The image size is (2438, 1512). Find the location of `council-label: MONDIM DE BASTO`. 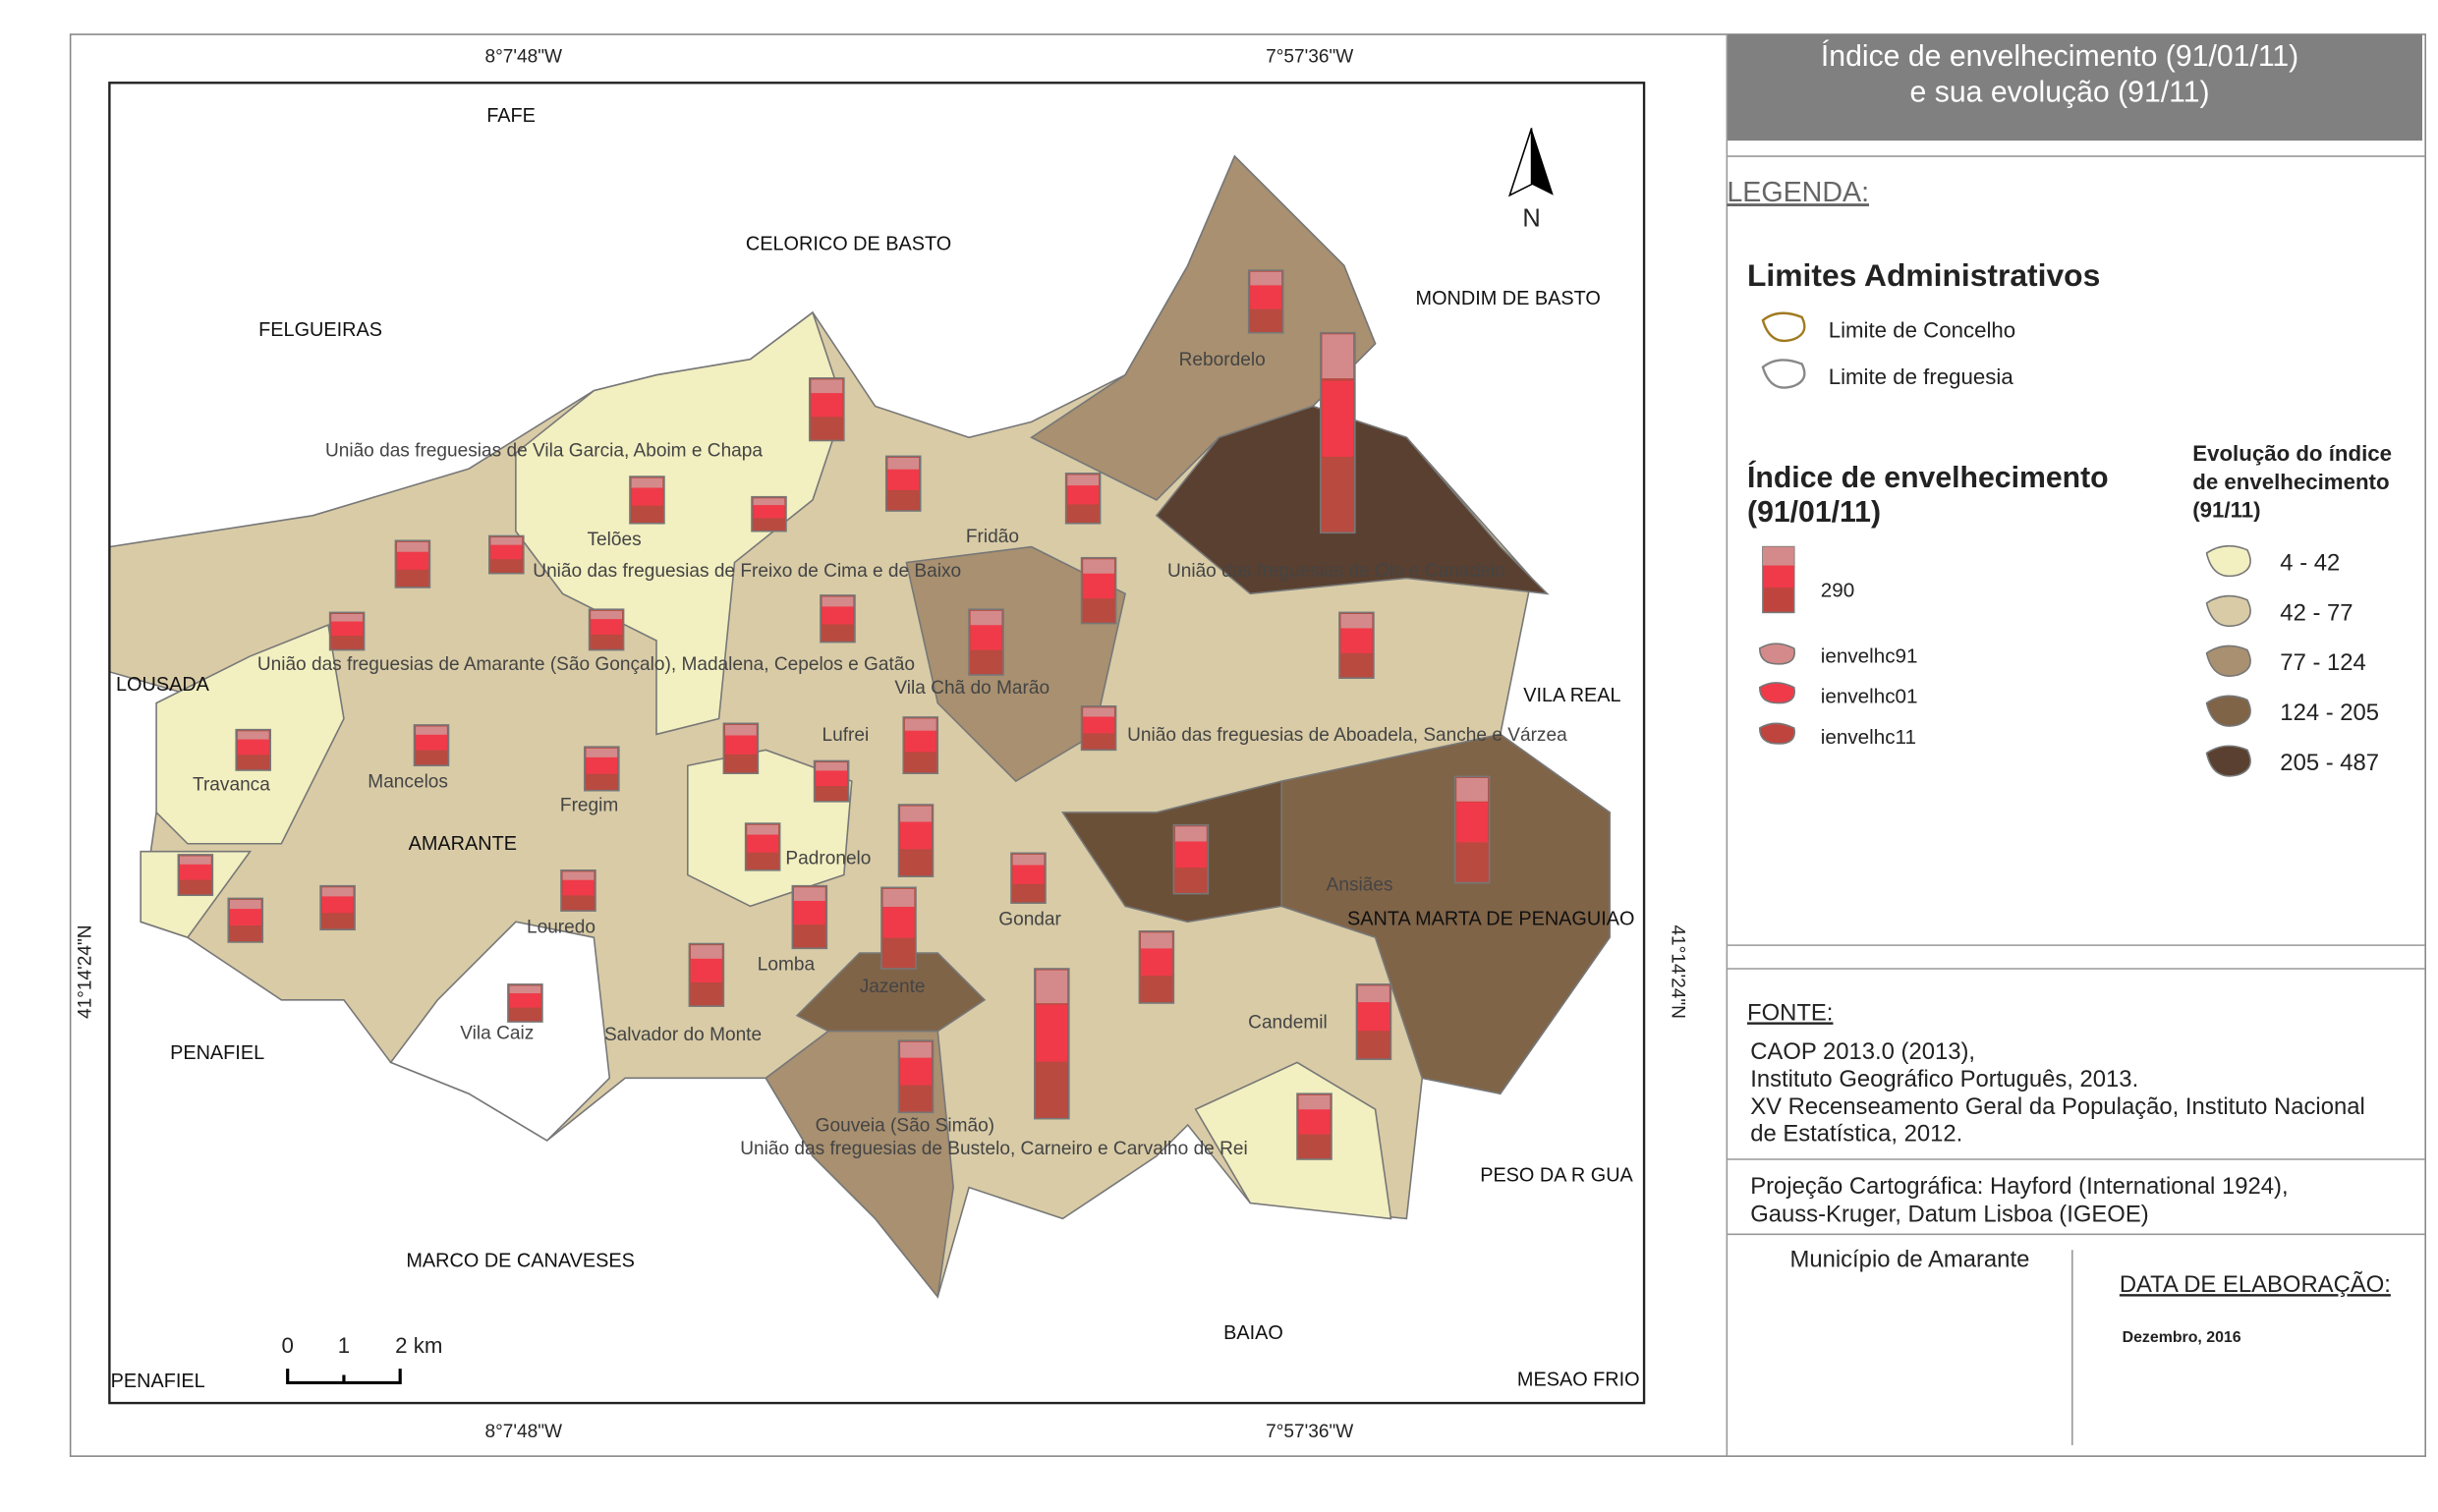

council-label: MONDIM DE BASTO is located at coordinates (1508, 298).